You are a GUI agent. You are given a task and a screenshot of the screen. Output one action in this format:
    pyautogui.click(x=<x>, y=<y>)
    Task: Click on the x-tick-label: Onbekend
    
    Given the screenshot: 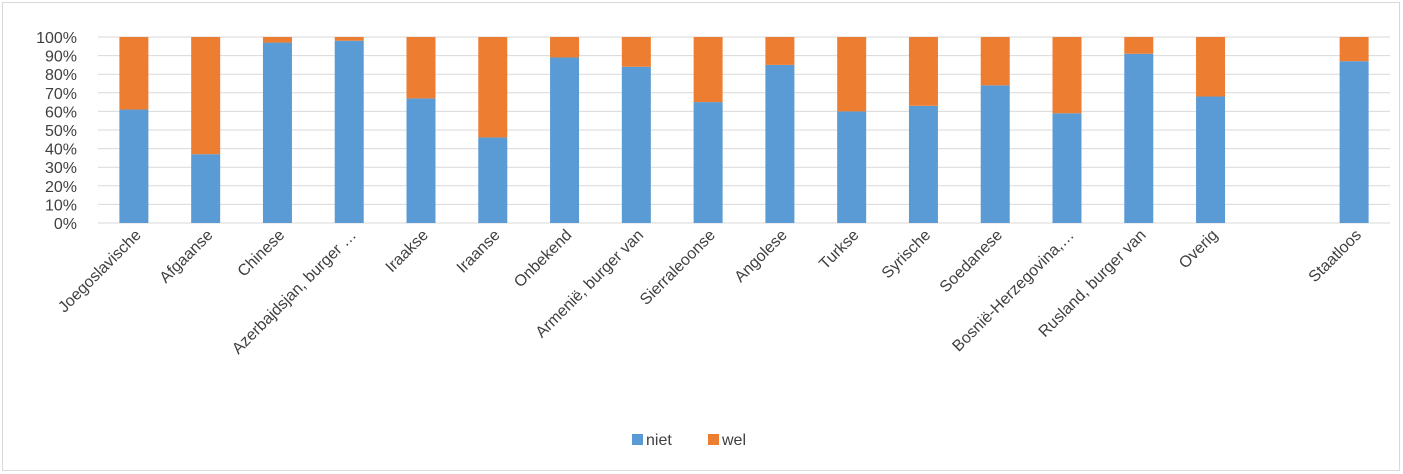 What is the action you would take?
    pyautogui.click(x=543, y=259)
    